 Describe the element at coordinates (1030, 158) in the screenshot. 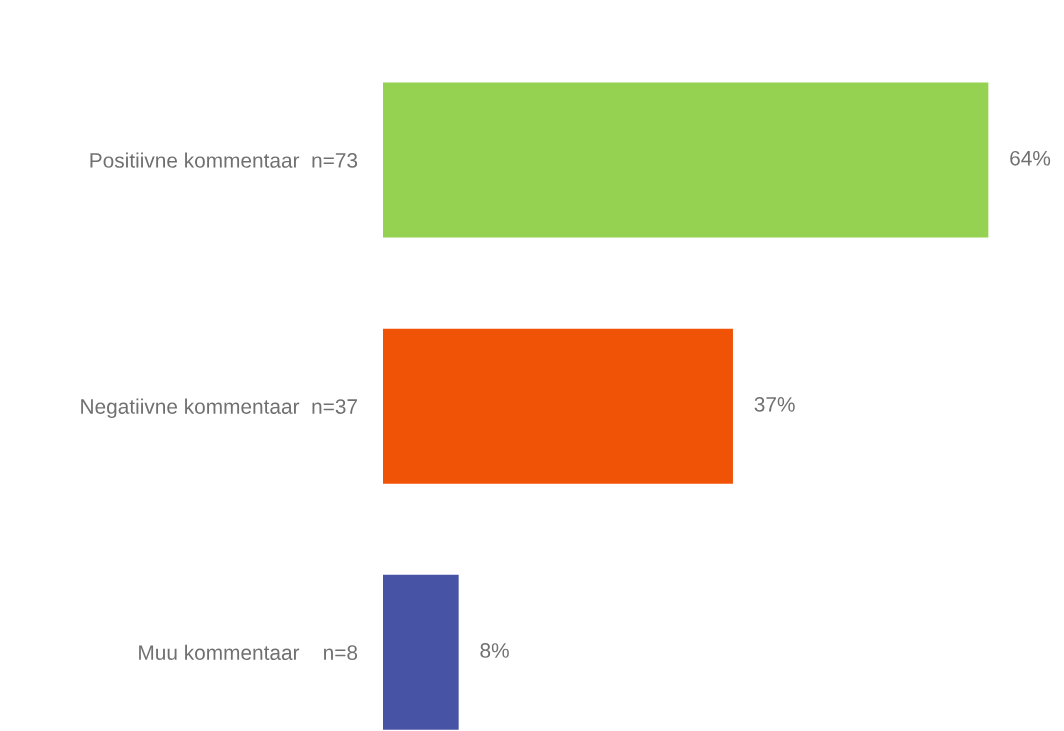

I see `data-label: 64%` at that location.